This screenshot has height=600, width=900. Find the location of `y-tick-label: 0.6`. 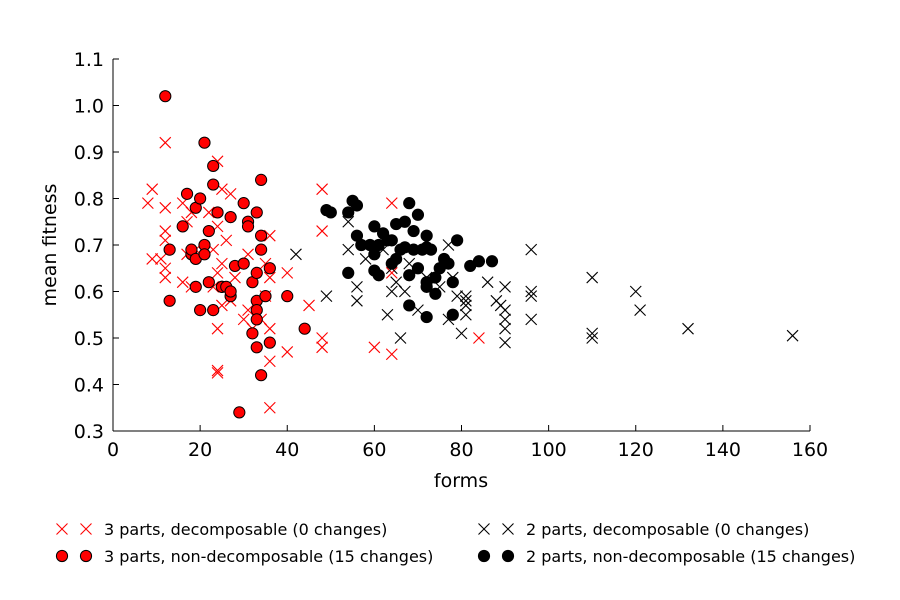

y-tick-label: 0.6 is located at coordinates (89, 293).